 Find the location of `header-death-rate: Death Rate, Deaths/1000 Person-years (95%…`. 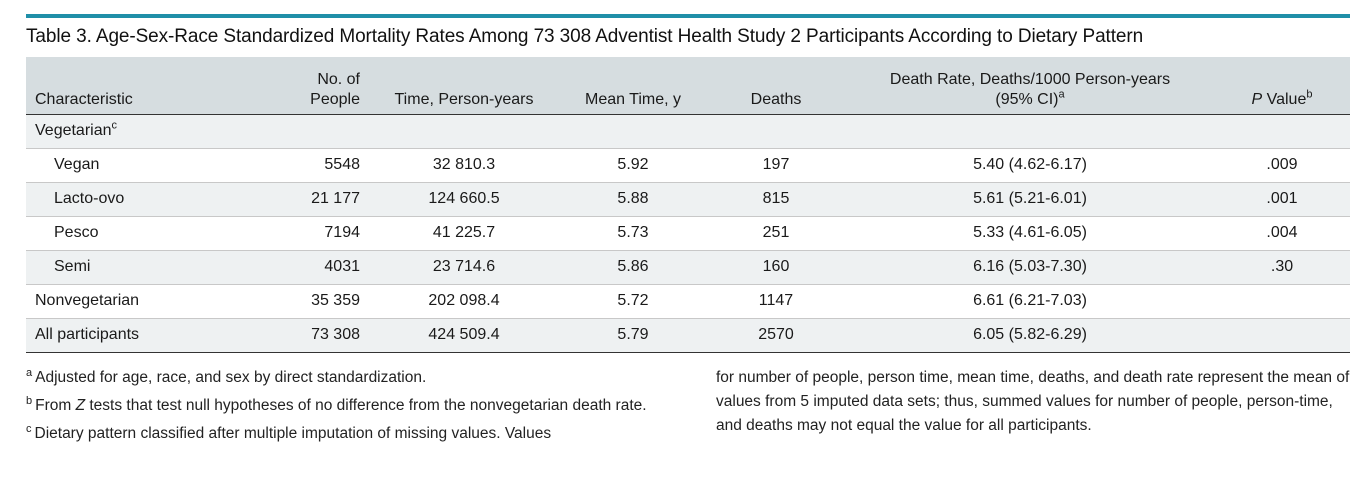

header-death-rate: Death Rate, Deaths/1000 Person-years (95%… is located at coordinates (1030, 89).